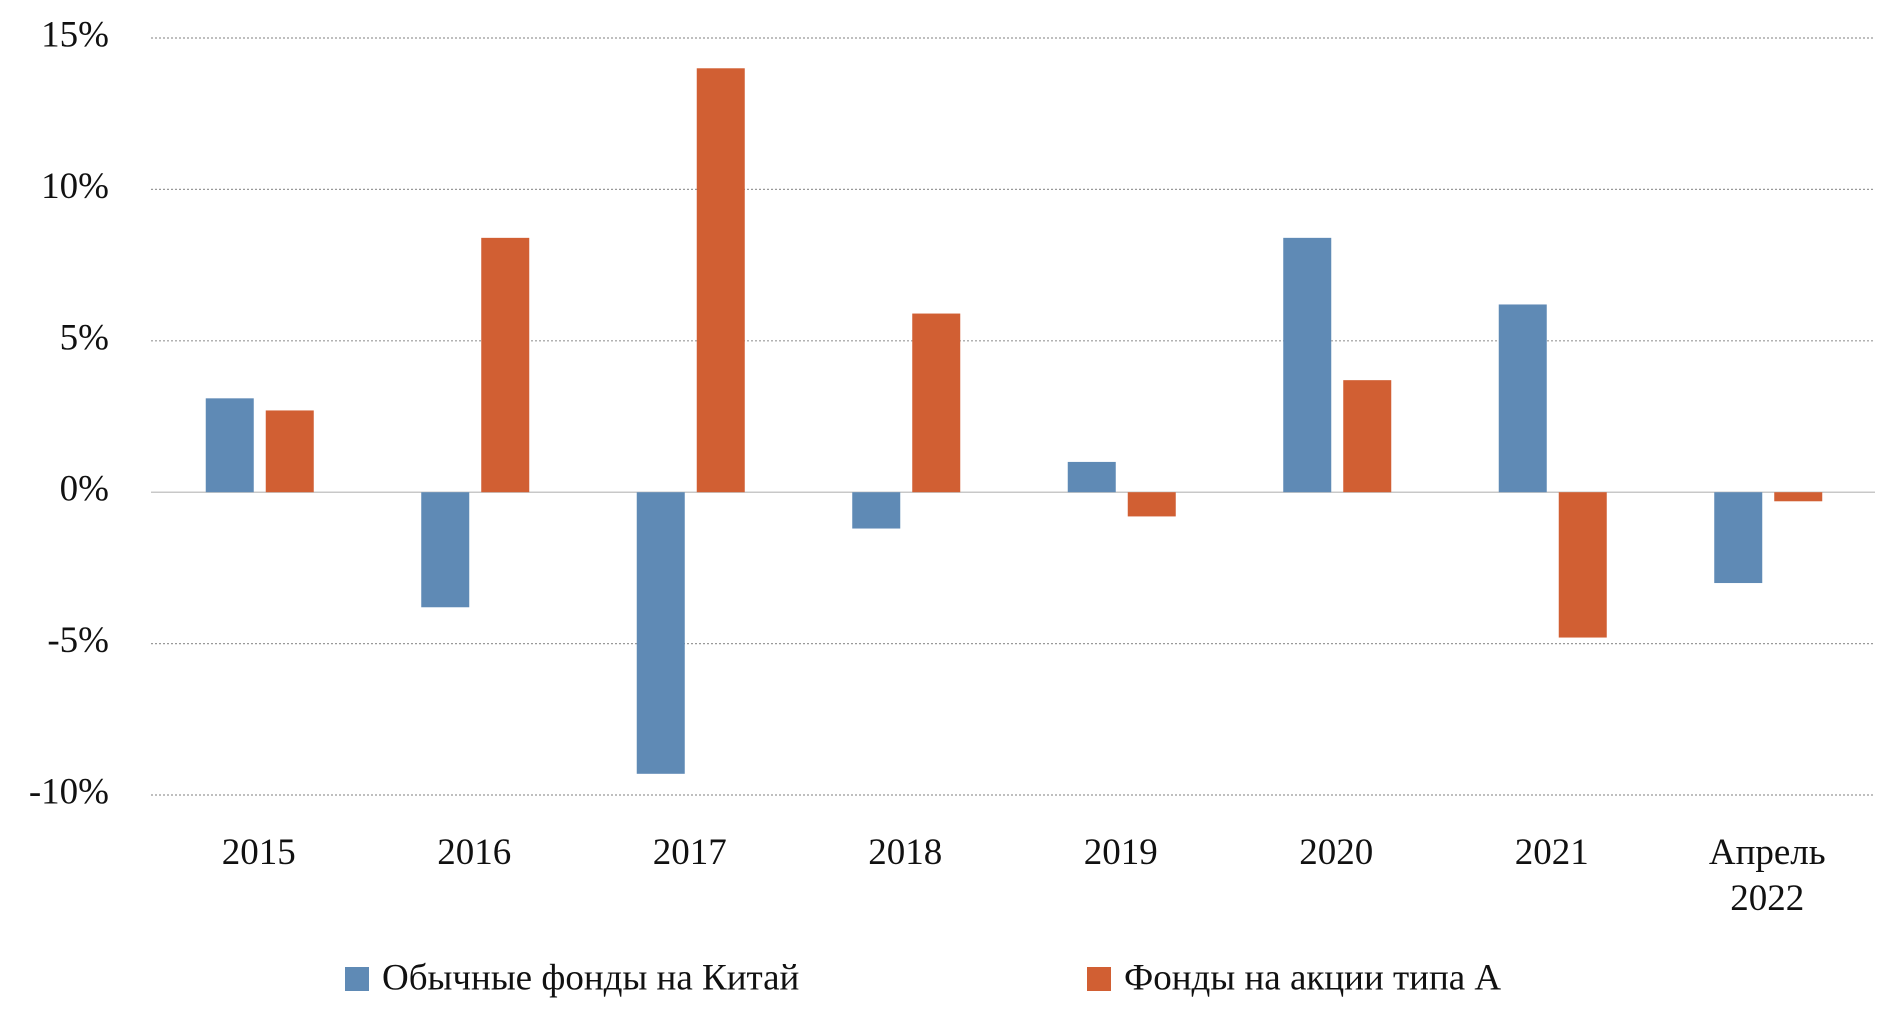 The width and height of the screenshot is (1894, 1027). Describe the element at coordinates (474, 852) in the screenshot. I see `x-tick-label: 2016` at that location.